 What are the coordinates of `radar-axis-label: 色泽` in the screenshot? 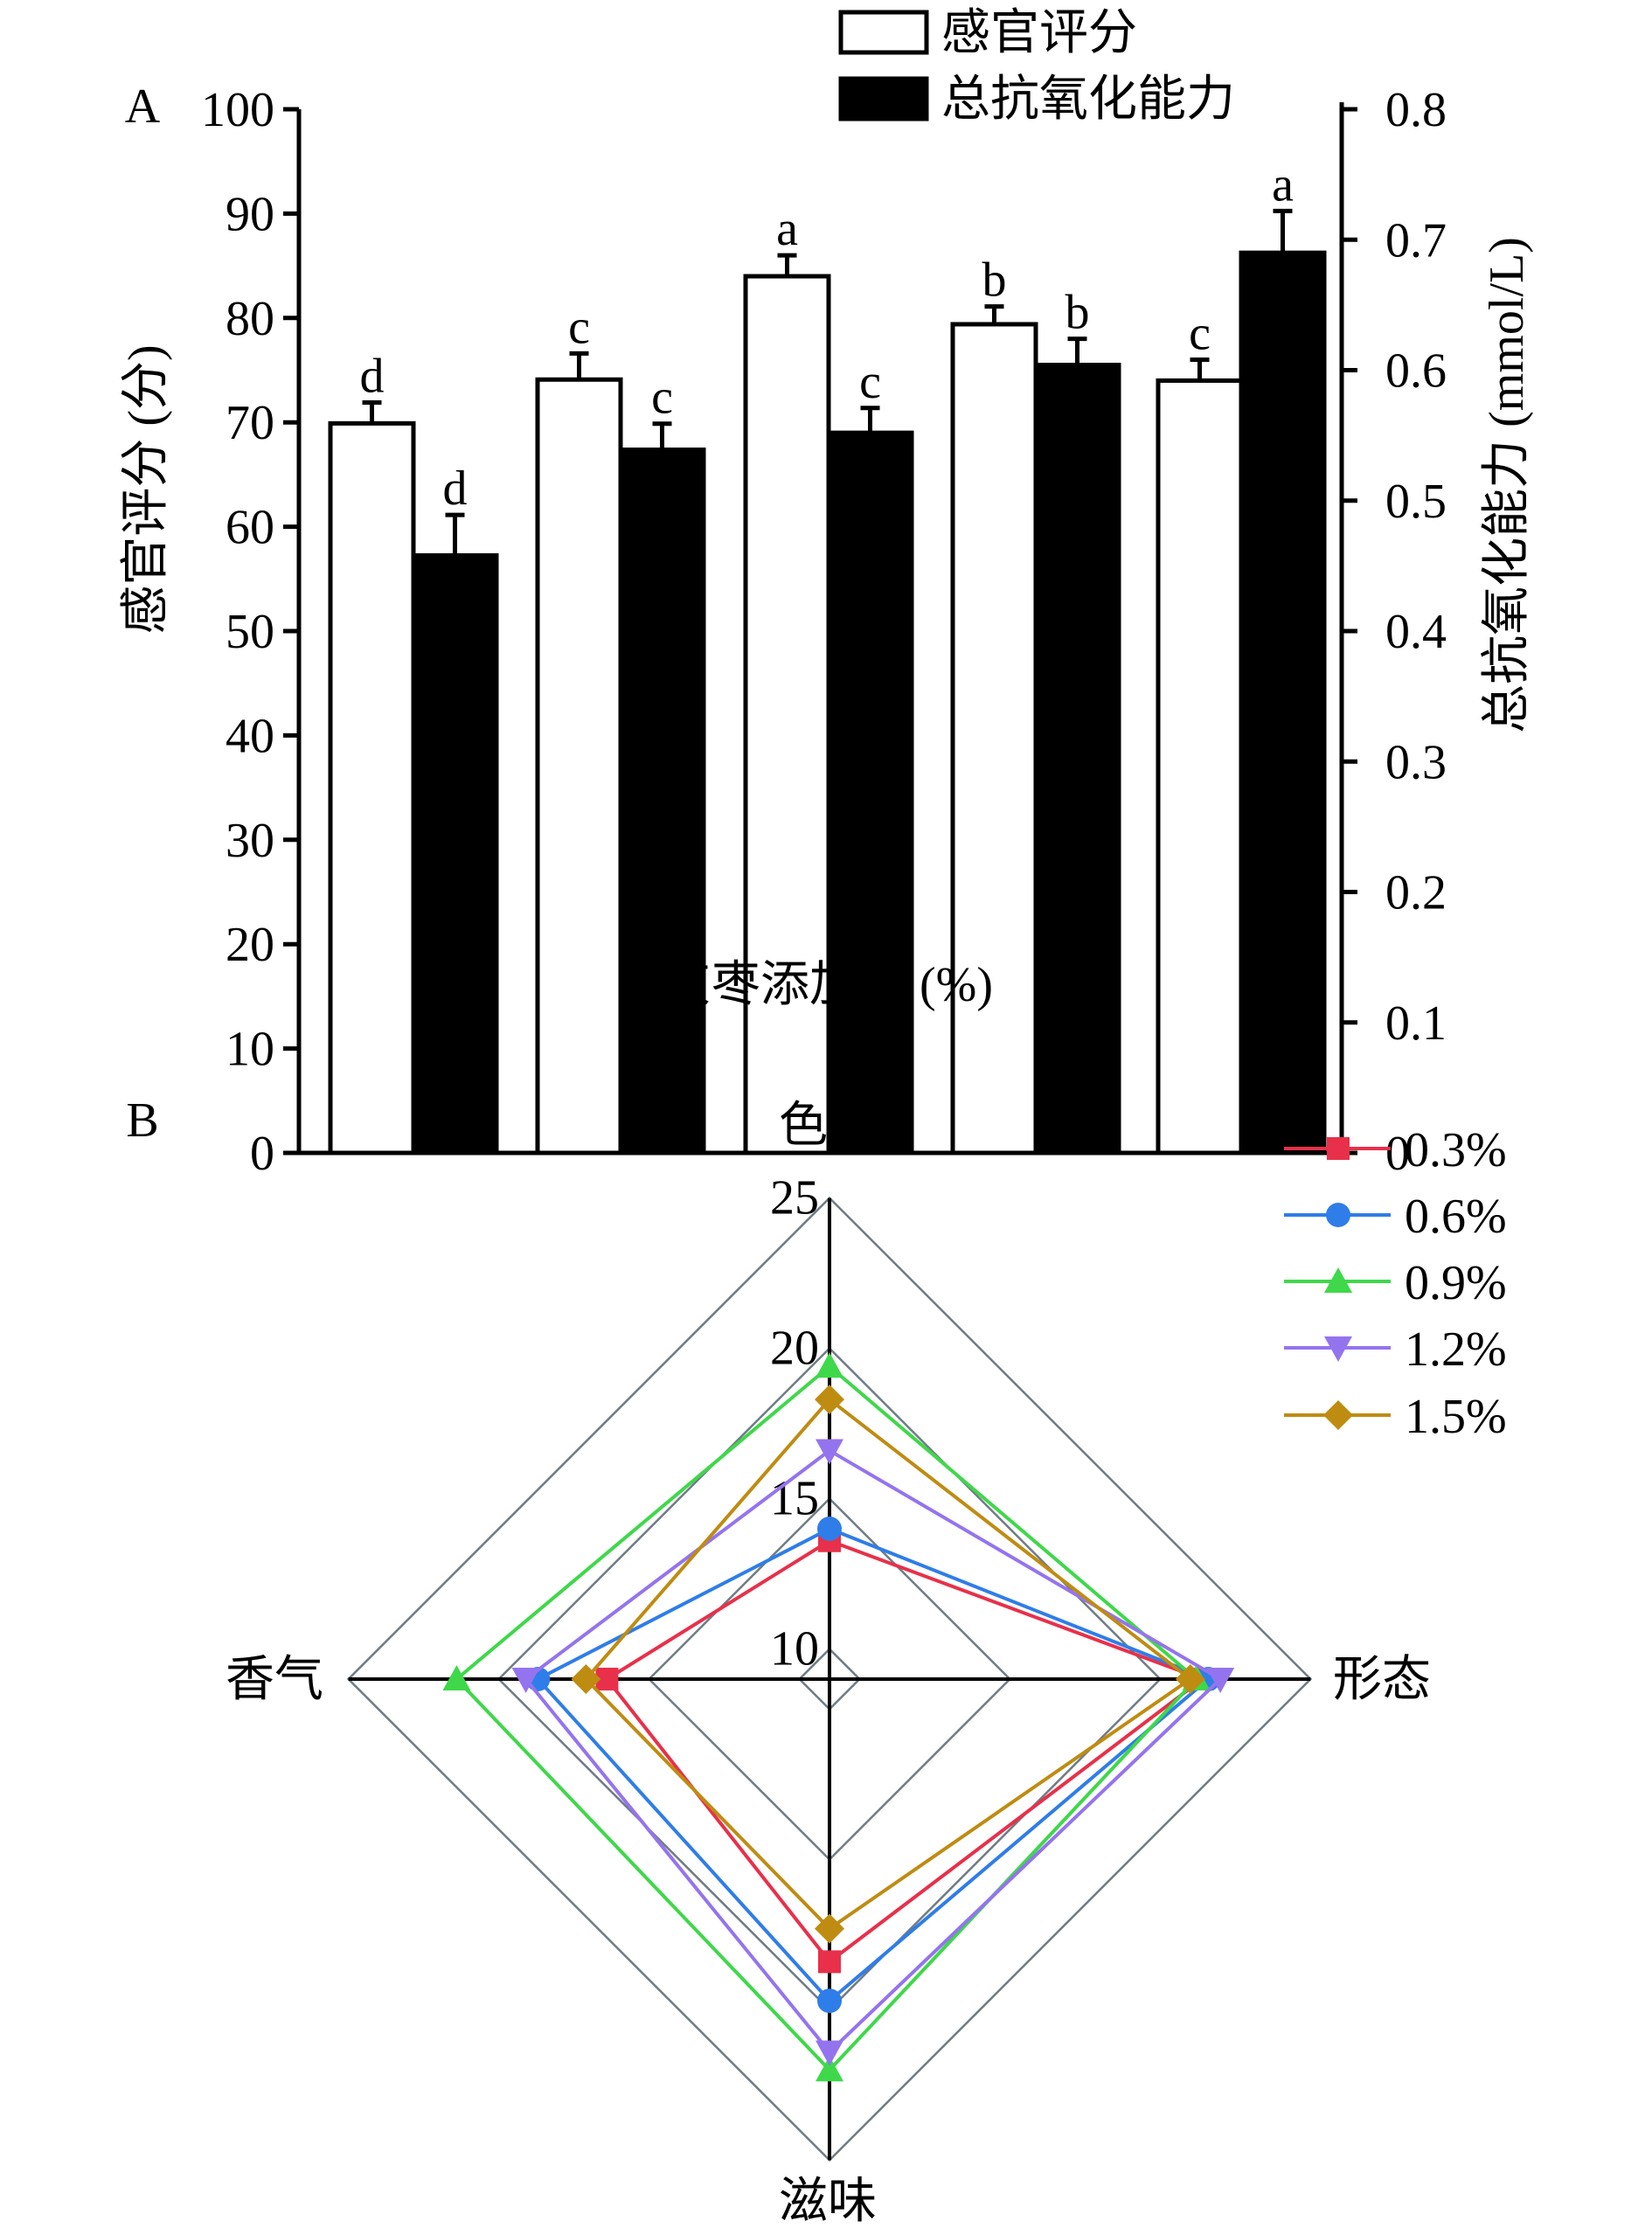 It's located at (828, 1126).